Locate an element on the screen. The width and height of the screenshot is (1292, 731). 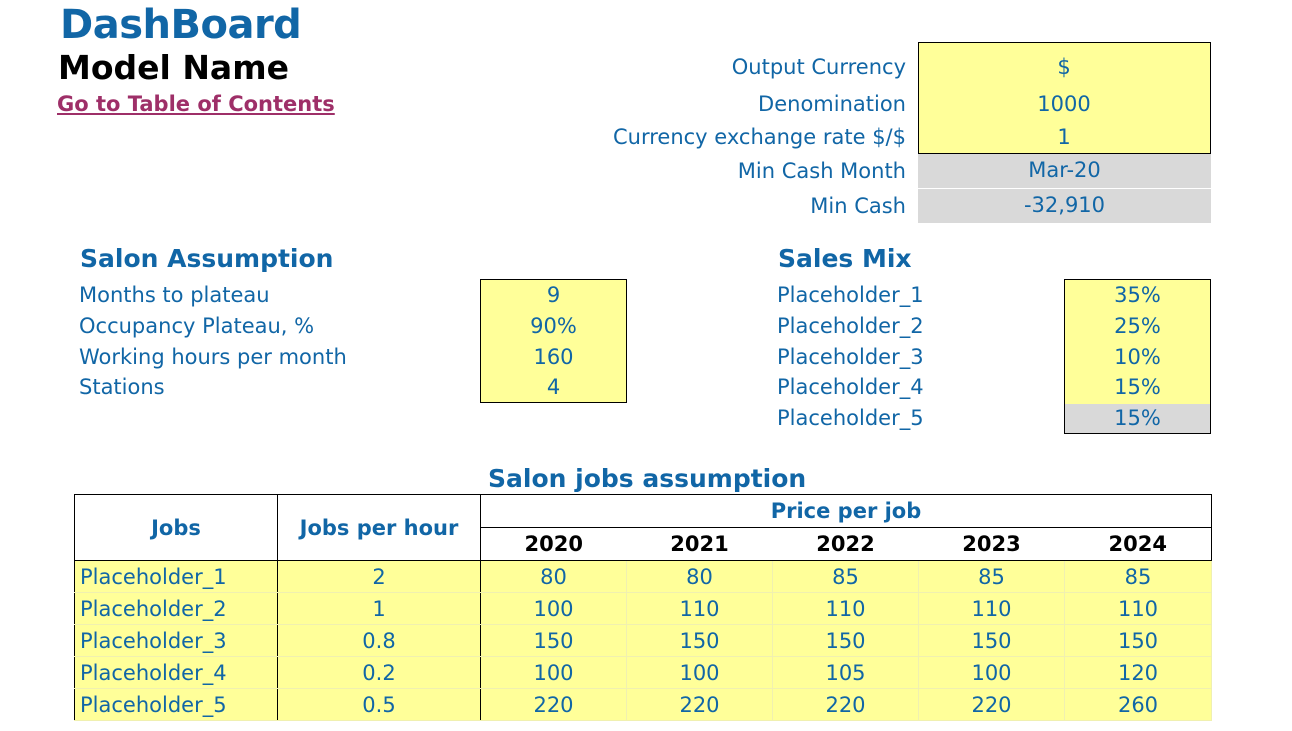
job-name: Placeholder_1 is located at coordinates (176, 576).